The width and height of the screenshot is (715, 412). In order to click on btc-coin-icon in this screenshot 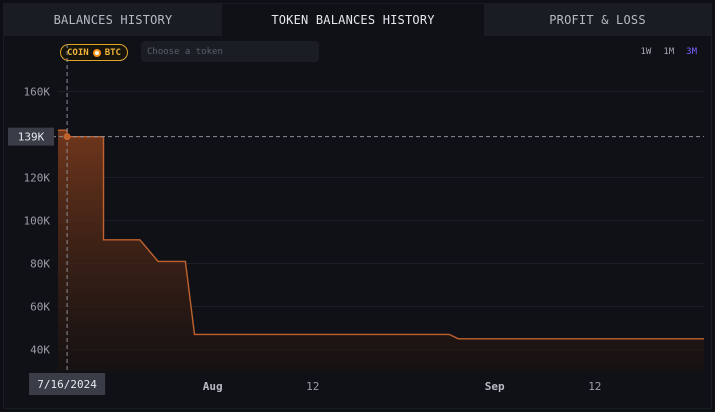, I will do `click(96, 52)`.